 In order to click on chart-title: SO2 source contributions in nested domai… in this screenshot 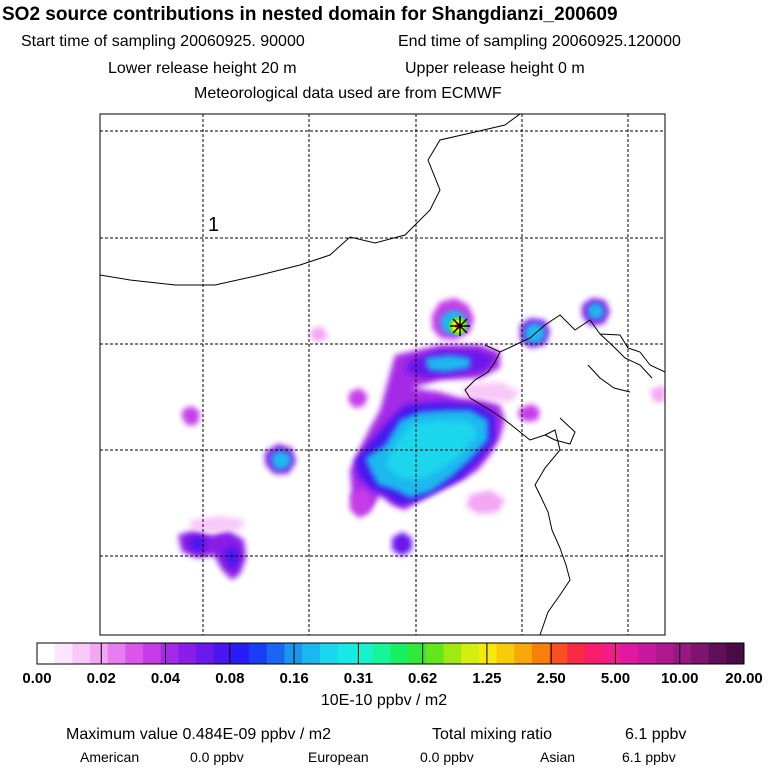, I will do `click(310, 14)`.